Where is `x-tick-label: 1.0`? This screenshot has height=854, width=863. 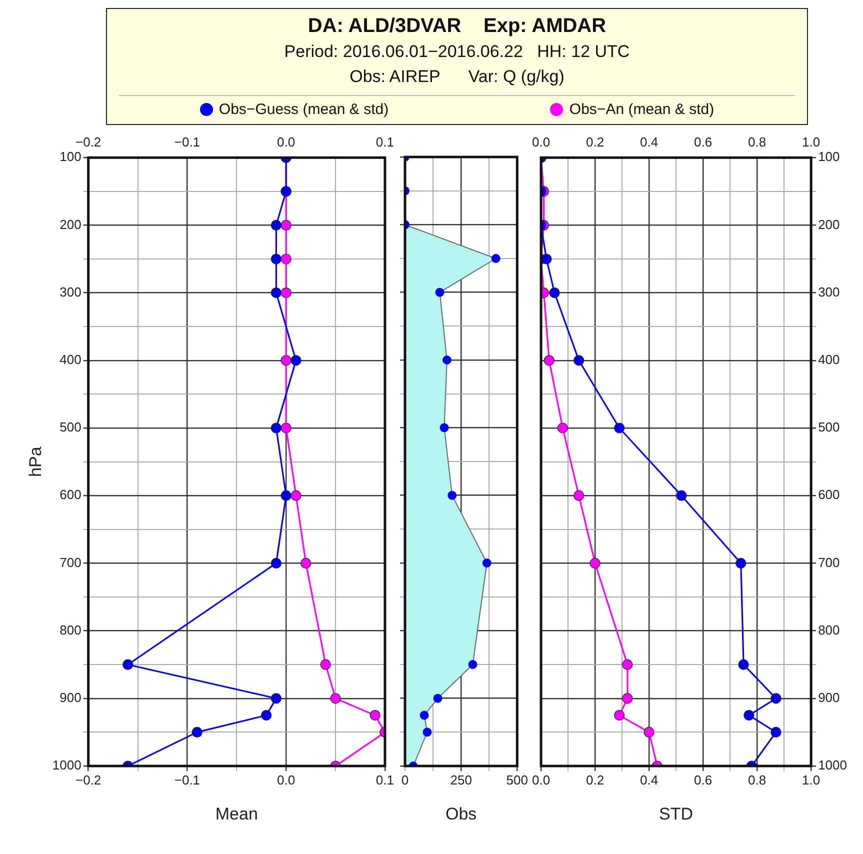
x-tick-label: 1.0 is located at coordinates (811, 780).